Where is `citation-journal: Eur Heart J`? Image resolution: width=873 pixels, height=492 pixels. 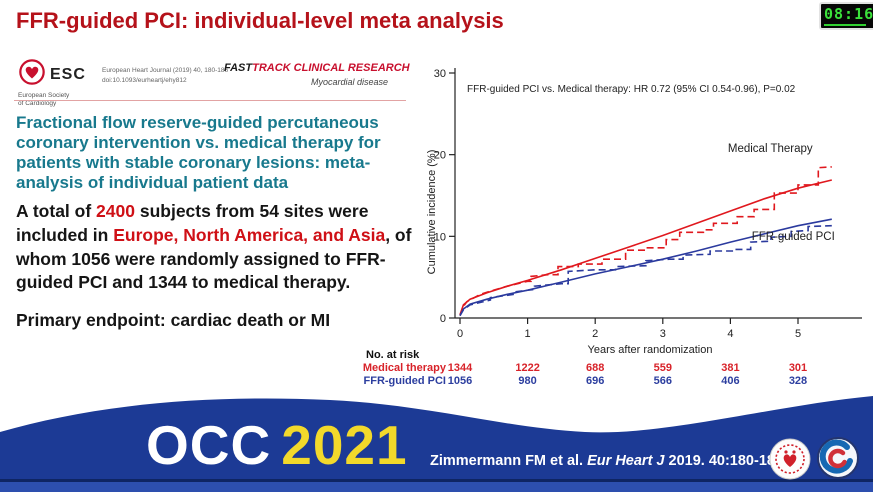 citation-journal: Eur Heart J is located at coordinates (626, 461).